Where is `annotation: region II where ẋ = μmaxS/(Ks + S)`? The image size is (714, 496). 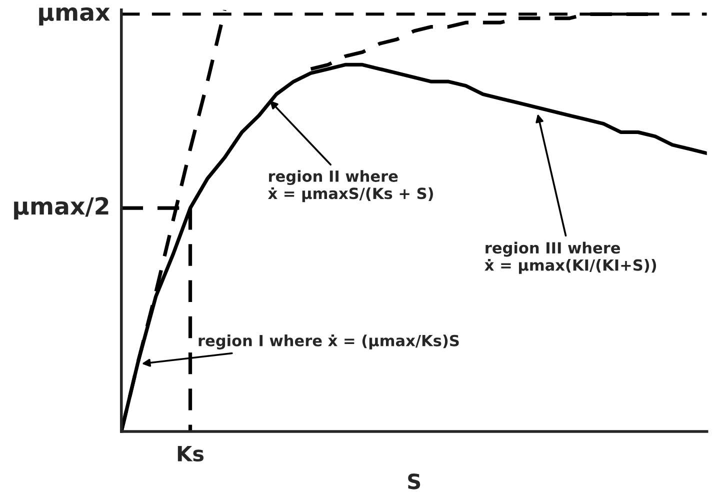
annotation: region II where ẋ = μmaxS/(Ks + S) is located at coordinates (350, 186).